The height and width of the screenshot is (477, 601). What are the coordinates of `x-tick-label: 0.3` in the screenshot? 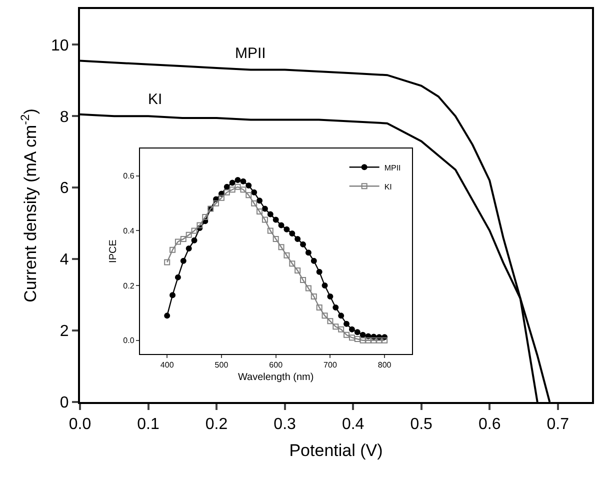 It's located at (285, 425).